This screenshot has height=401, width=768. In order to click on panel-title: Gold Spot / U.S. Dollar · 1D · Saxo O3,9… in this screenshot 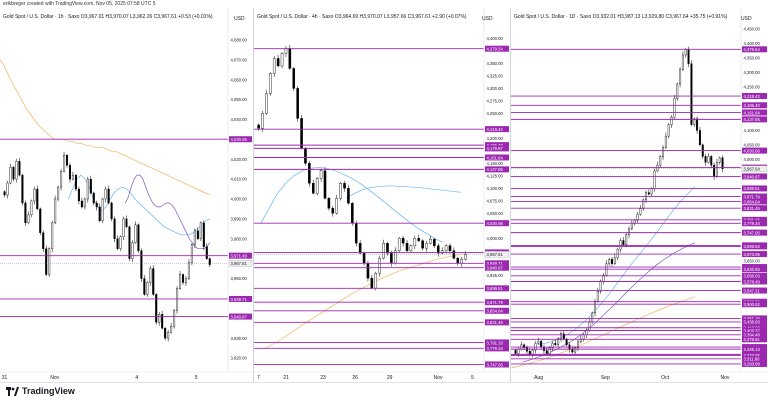, I will do `click(621, 17)`.